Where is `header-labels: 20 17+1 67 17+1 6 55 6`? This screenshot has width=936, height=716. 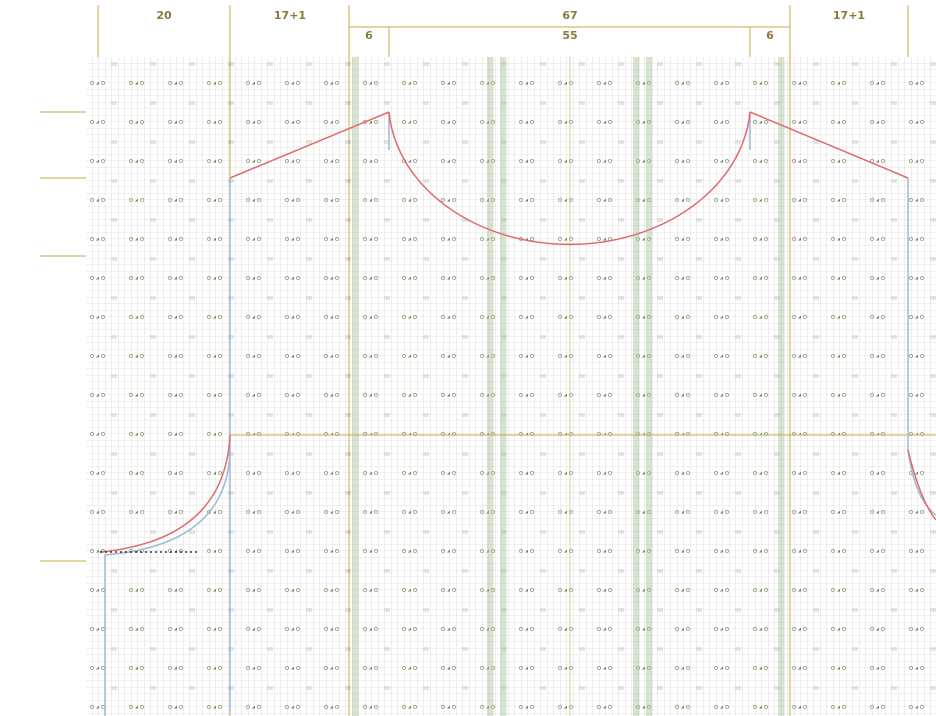
header-labels: 20 17+1 67 17+1 6 55 6 is located at coordinates (510, 25).